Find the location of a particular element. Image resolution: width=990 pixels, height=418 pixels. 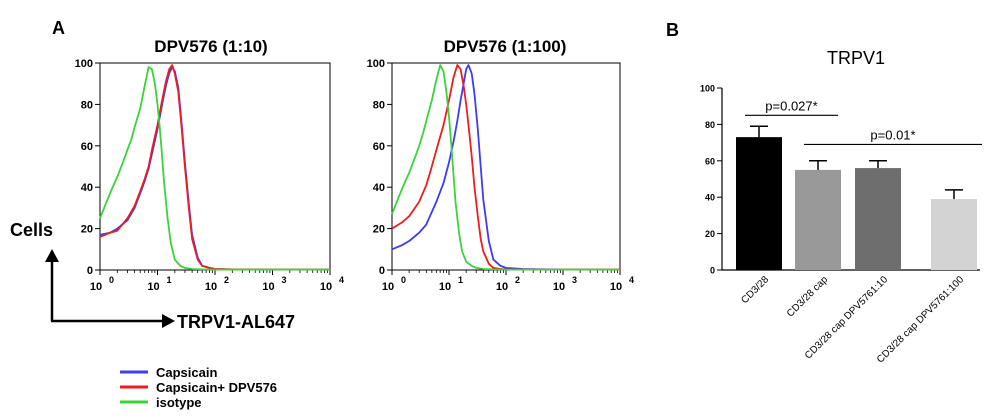

p-value-label: p=0.01* is located at coordinates (892, 134).